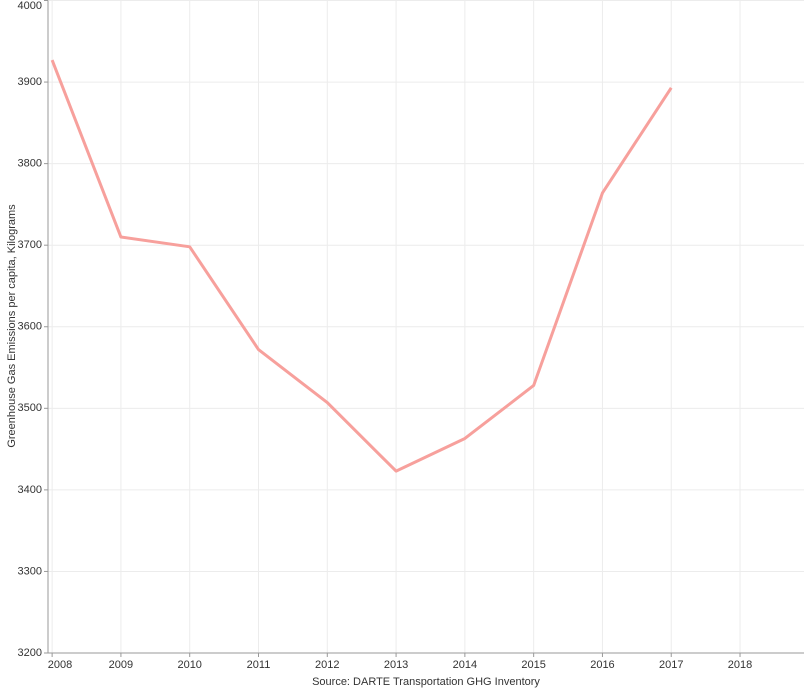  I want to click on y-tick-label: 3900, so click(30, 82).